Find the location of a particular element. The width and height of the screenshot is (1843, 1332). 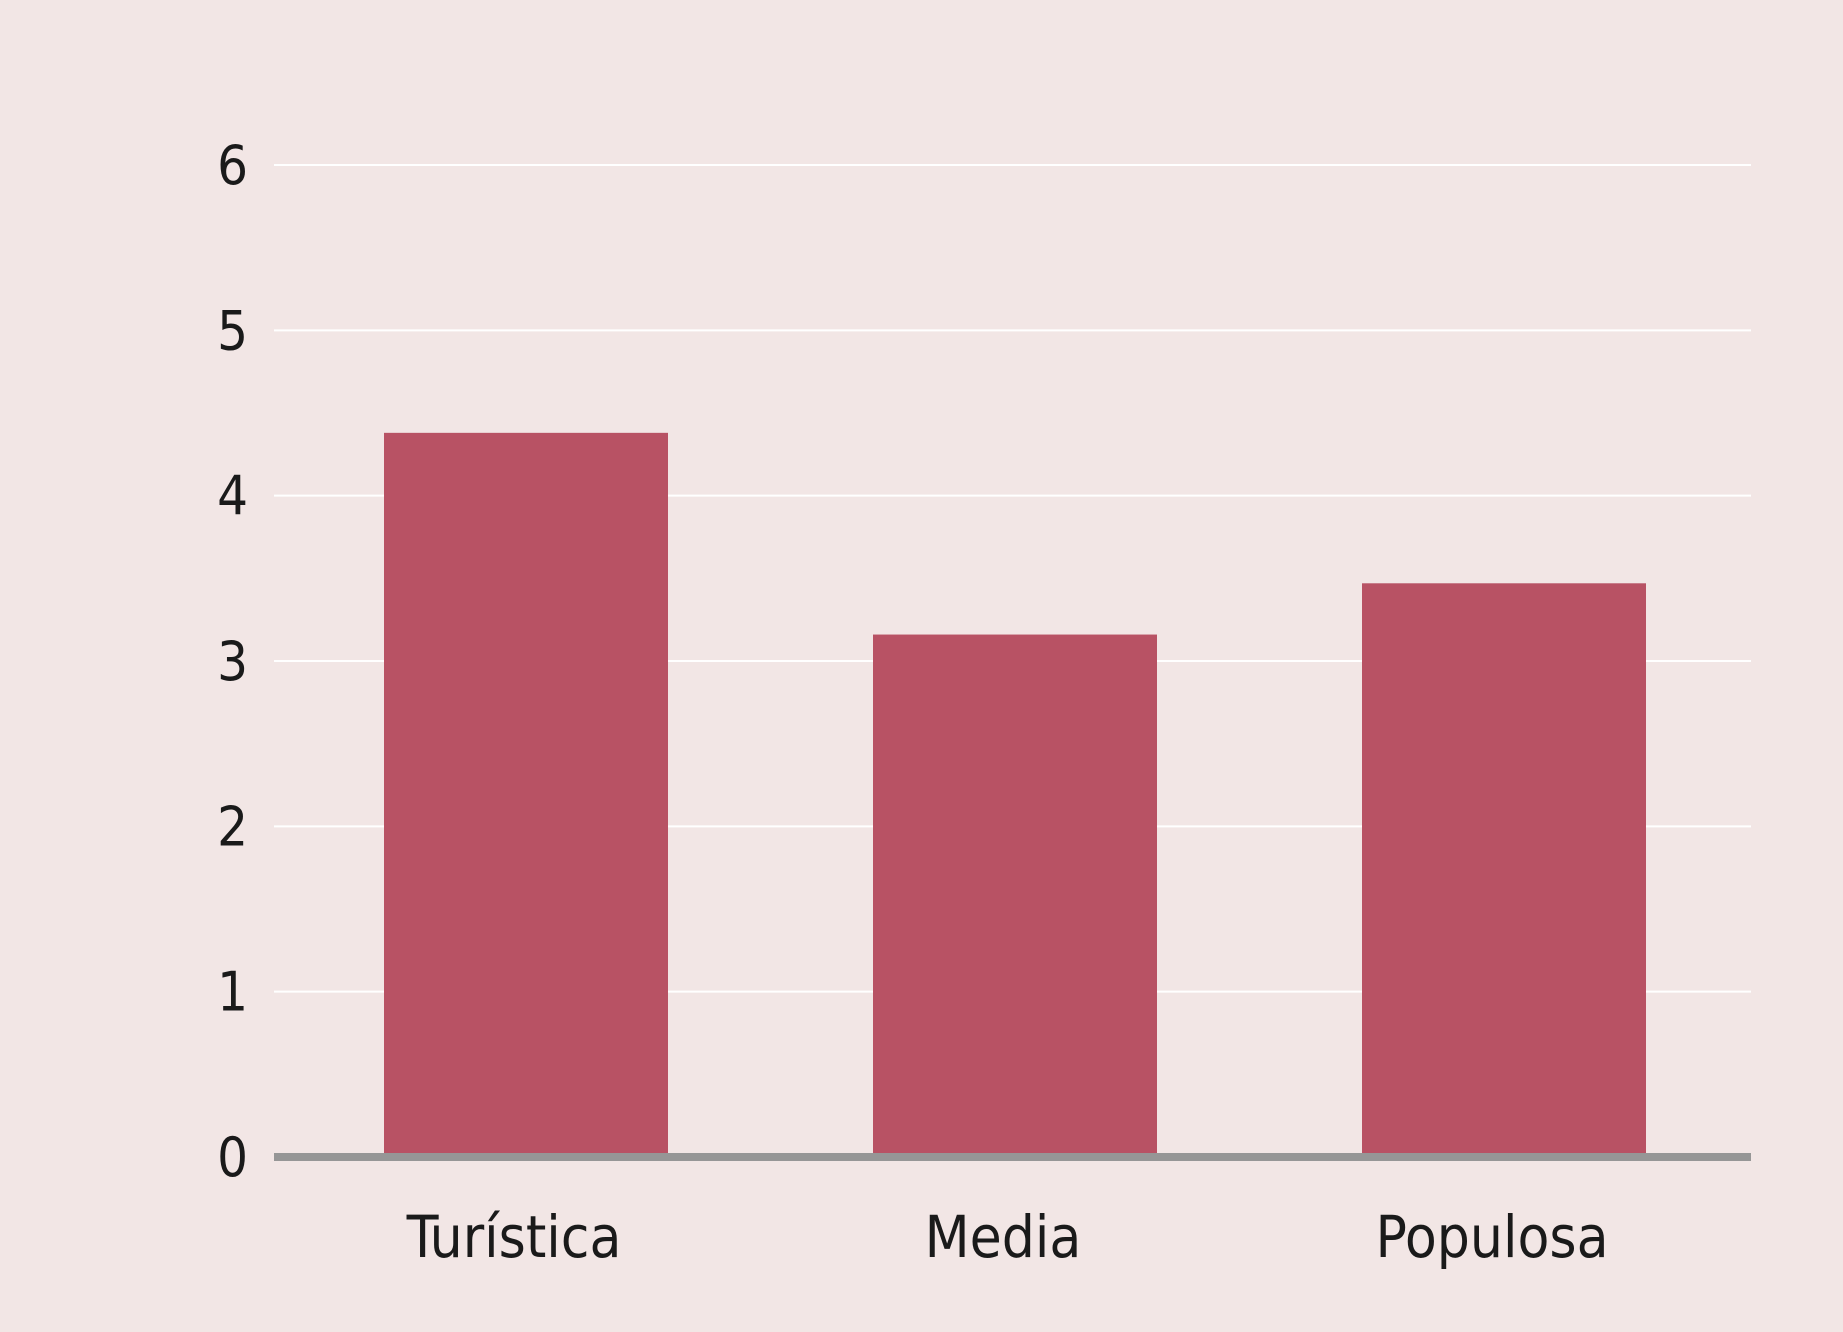

y-tick-label: 5 is located at coordinates (232, 330).